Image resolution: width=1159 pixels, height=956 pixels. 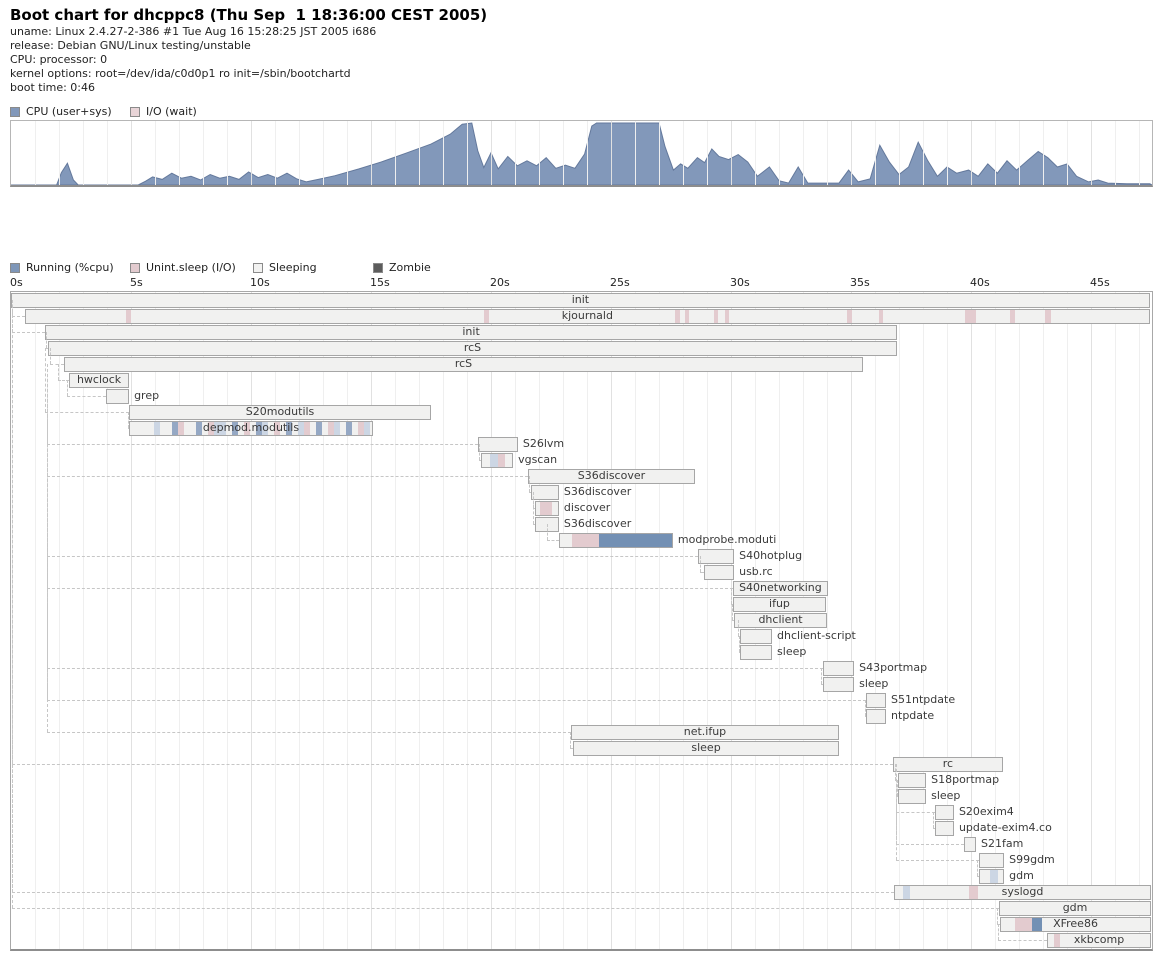 I want to click on cpu-usersys-swatch-icon, so click(x=15, y=112).